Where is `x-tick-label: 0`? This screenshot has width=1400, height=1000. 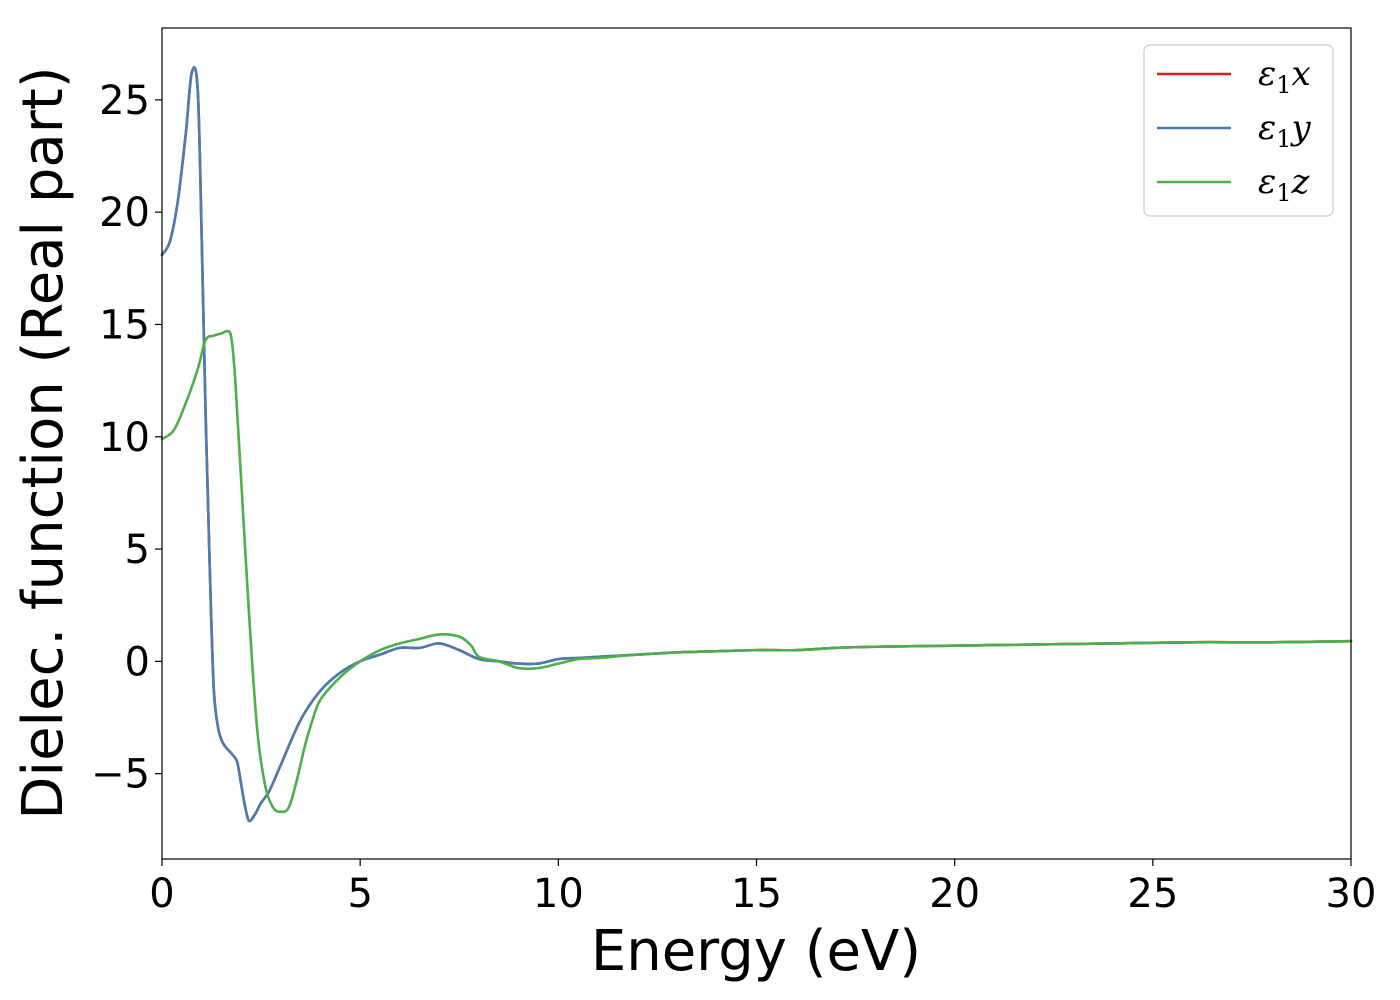
x-tick-label: 0 is located at coordinates (161, 894).